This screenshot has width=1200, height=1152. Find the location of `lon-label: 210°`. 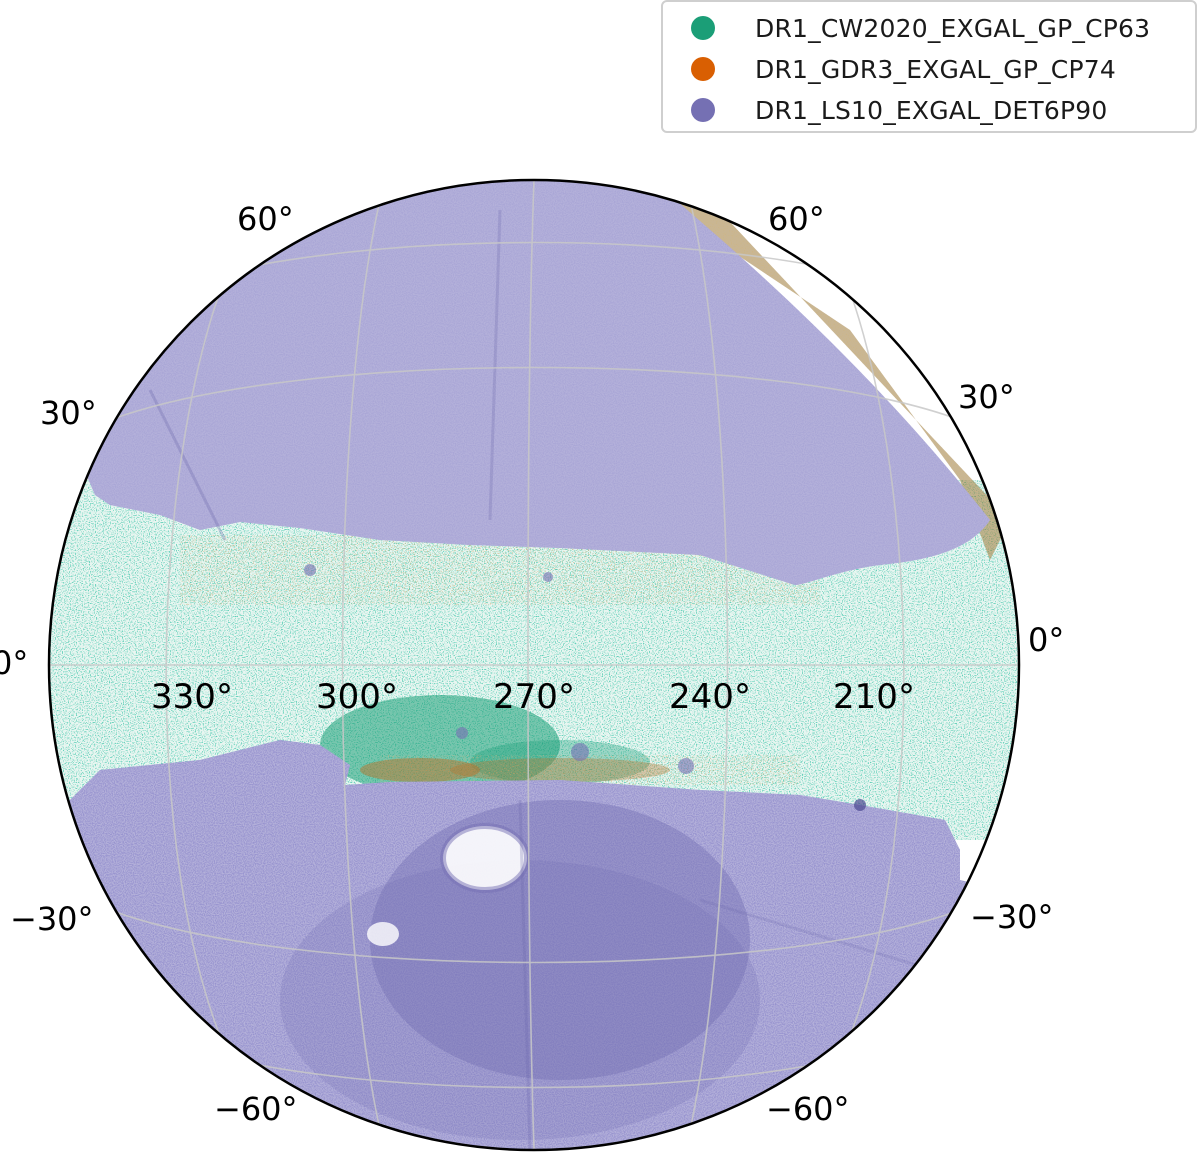

lon-label: 210° is located at coordinates (874, 697).